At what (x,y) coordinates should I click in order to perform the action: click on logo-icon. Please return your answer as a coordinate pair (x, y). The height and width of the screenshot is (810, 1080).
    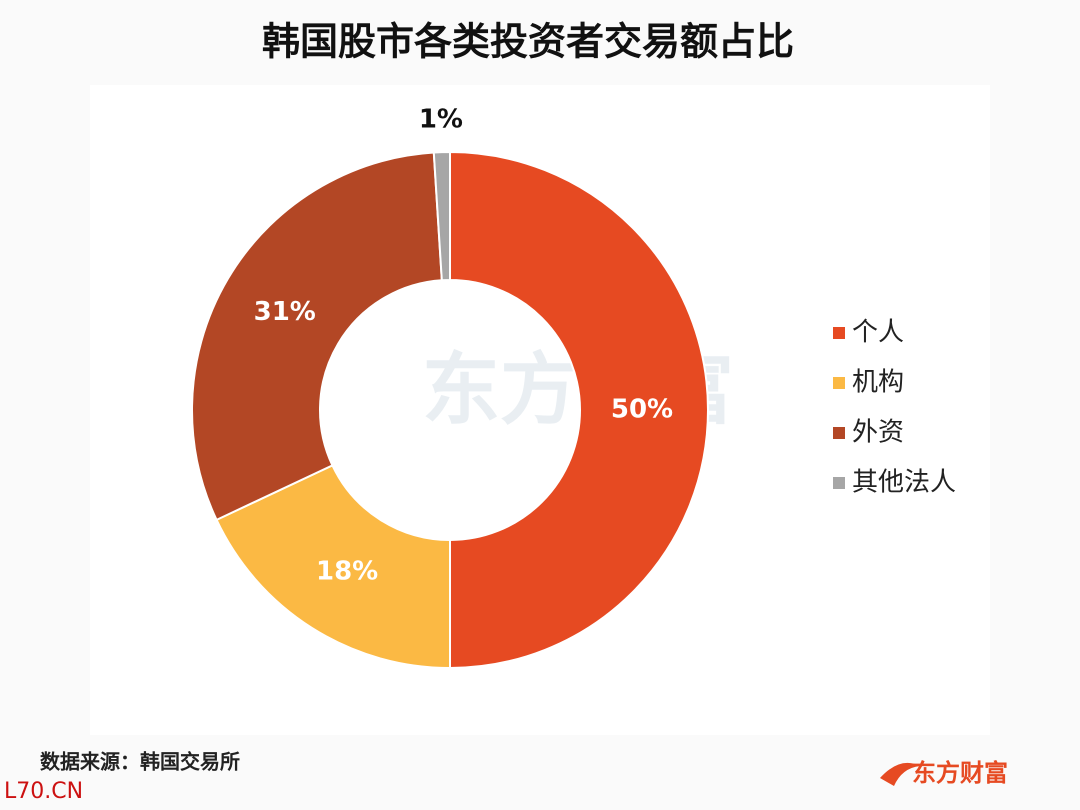
    Looking at the image, I should click on (900, 774).